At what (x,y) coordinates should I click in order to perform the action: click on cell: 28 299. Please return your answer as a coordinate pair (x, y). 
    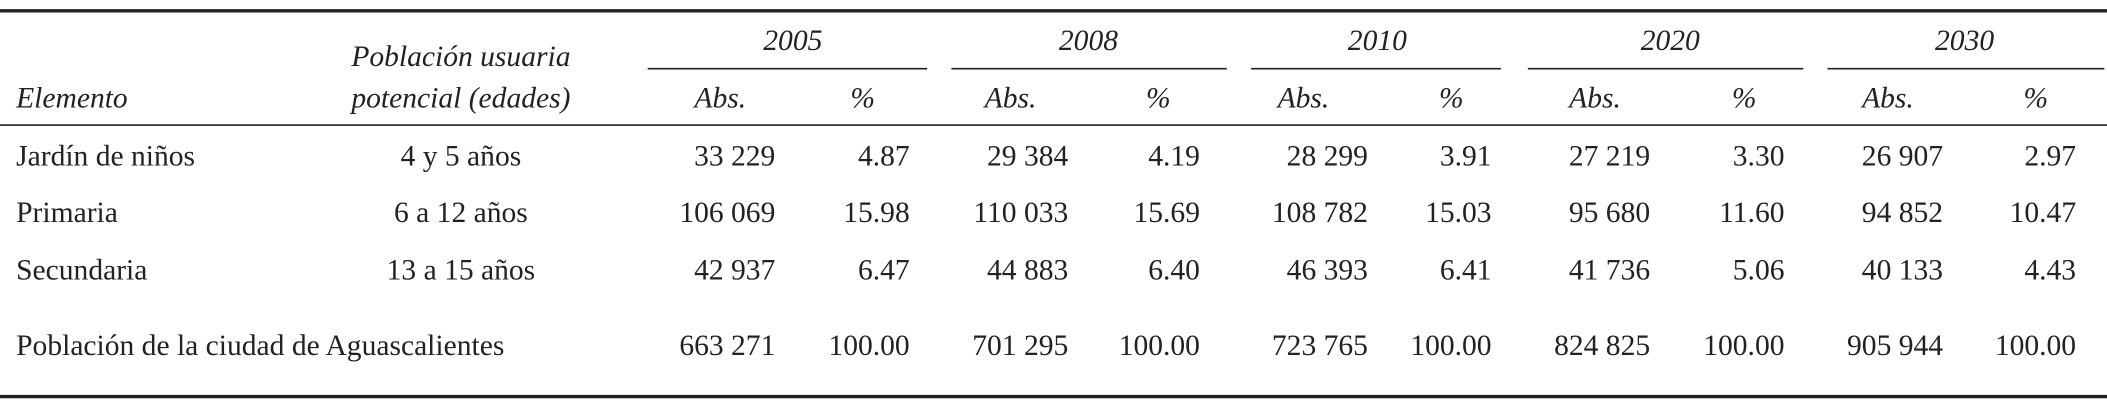
    Looking at the image, I should click on (1327, 156).